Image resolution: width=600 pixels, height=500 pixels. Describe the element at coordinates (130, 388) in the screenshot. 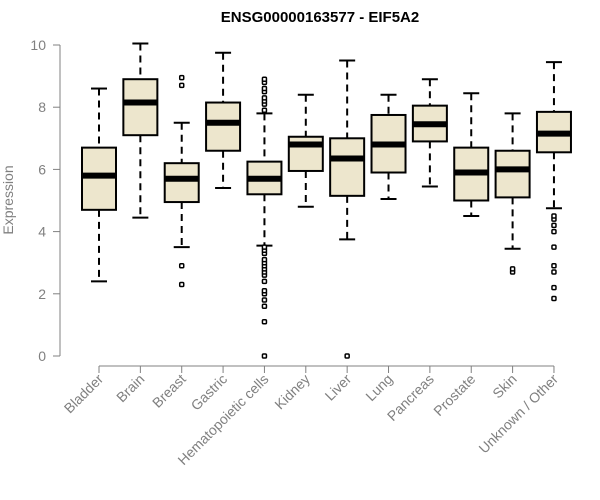

I see `x-tick-label: Brain` at that location.